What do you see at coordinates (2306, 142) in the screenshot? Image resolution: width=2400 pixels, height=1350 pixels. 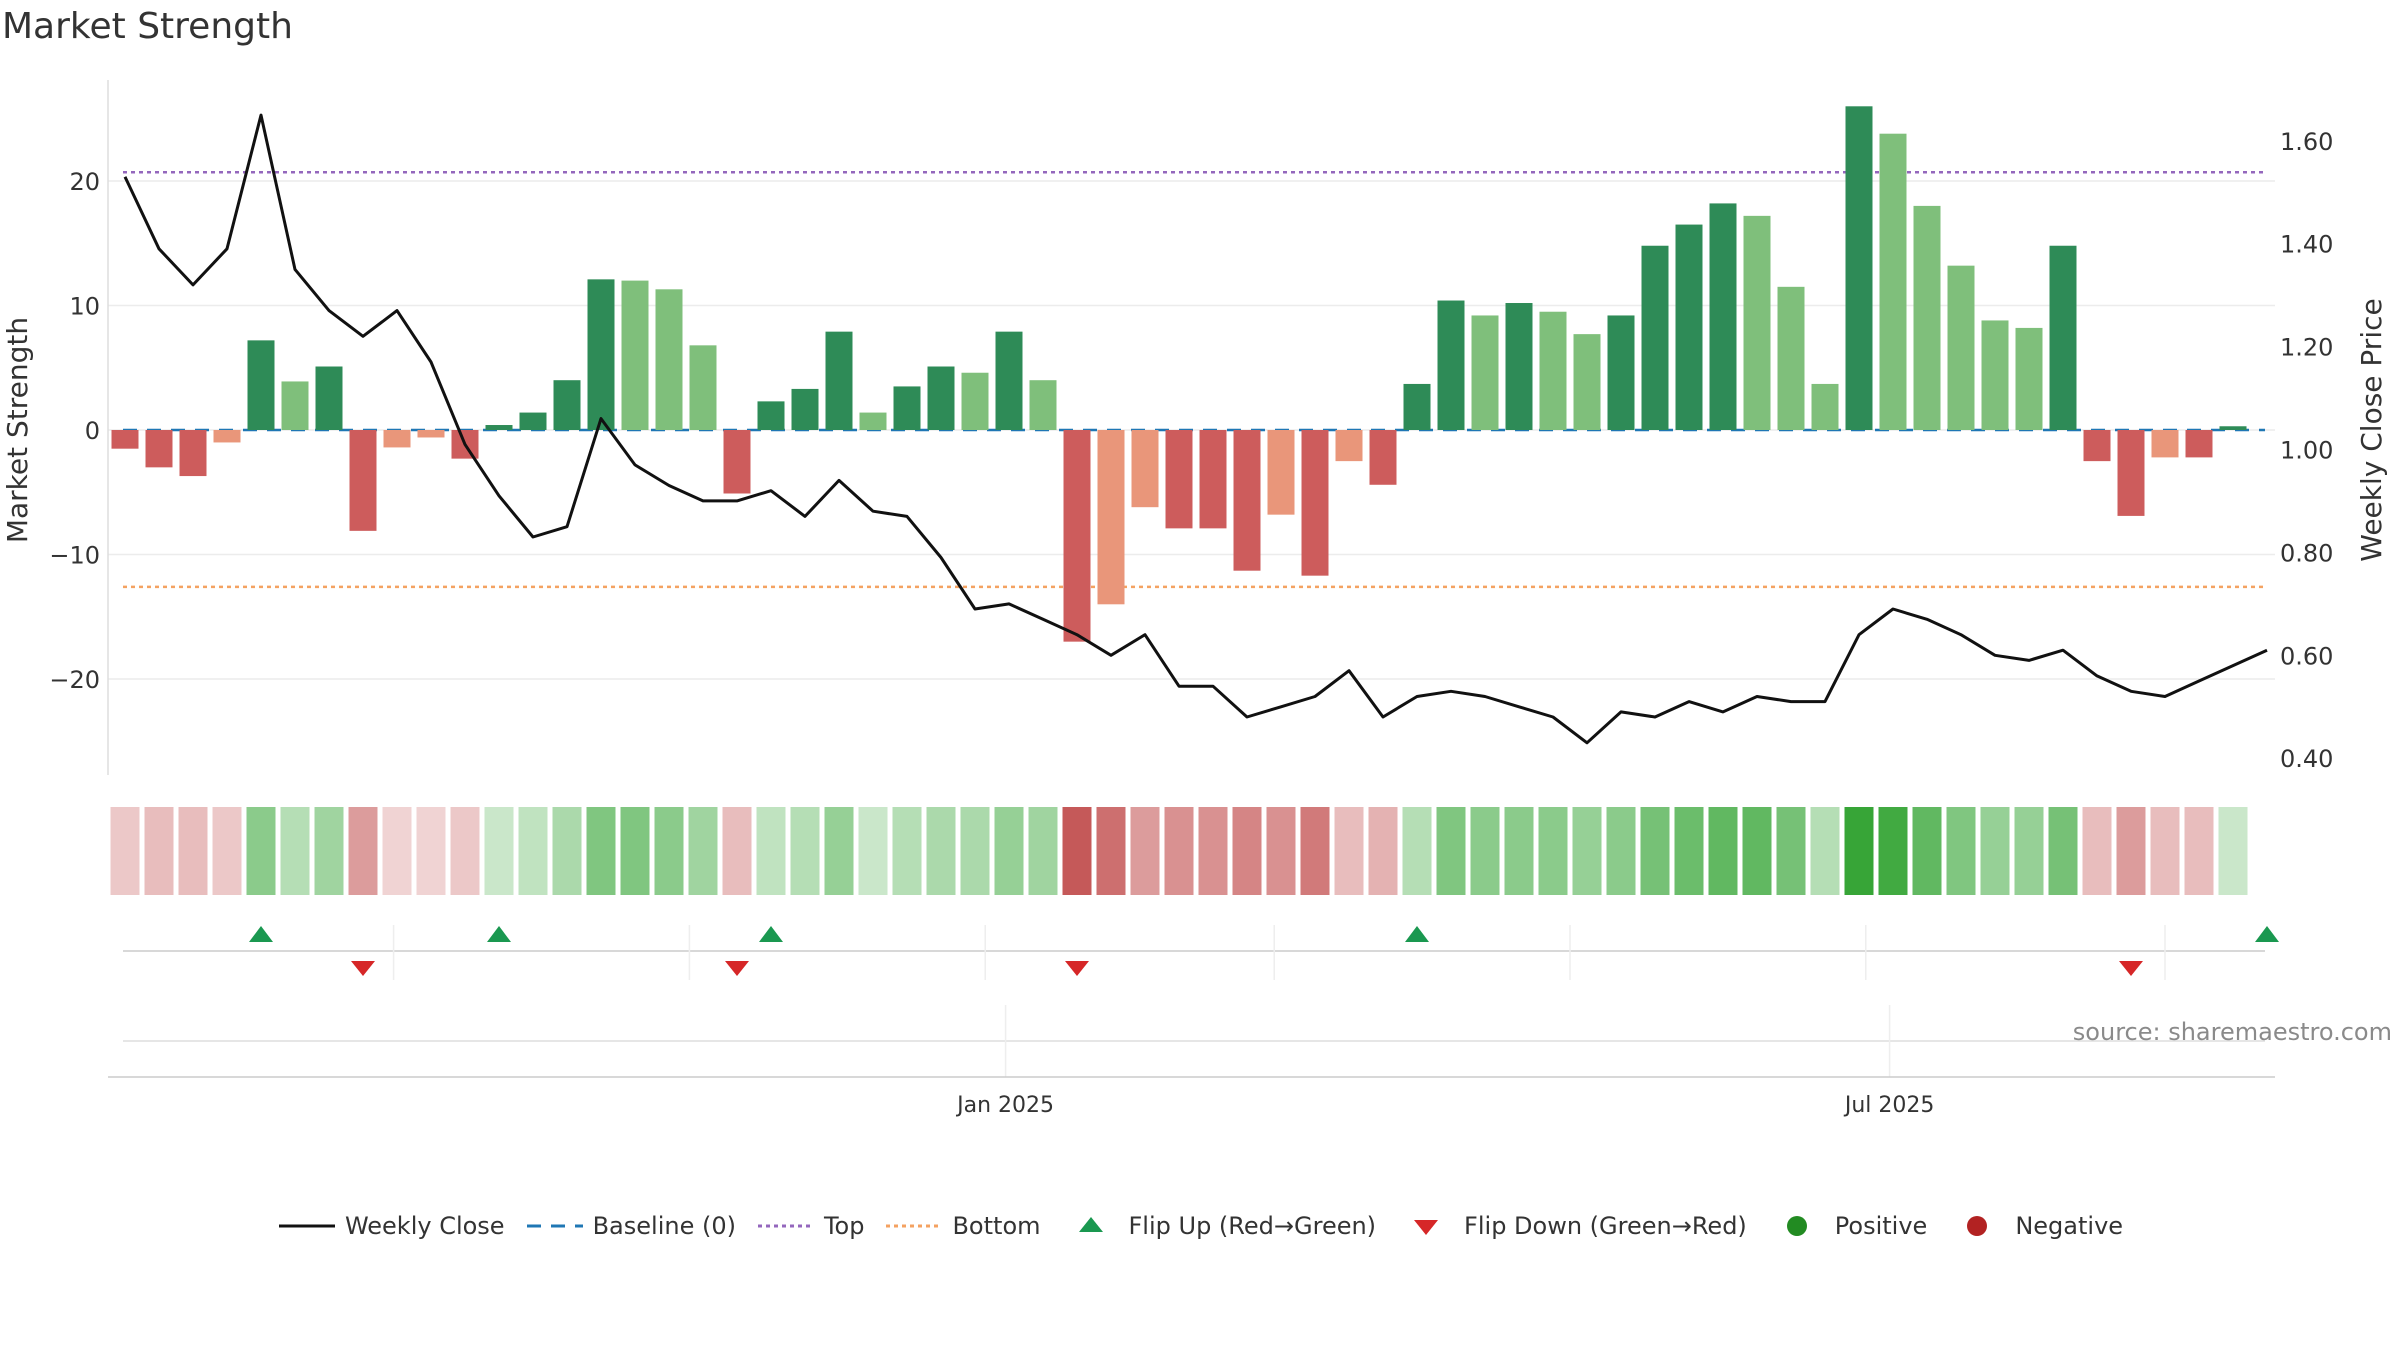 I see `right-tick-label: 1.60` at bounding box center [2306, 142].